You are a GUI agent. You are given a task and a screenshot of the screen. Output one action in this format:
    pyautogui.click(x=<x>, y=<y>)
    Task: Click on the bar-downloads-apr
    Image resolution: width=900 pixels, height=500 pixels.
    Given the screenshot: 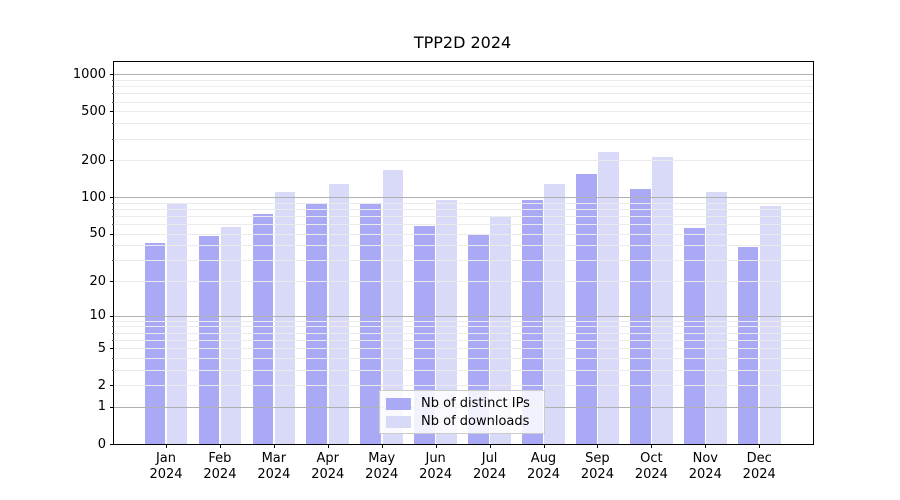 What is the action you would take?
    pyautogui.click(x=339, y=313)
    